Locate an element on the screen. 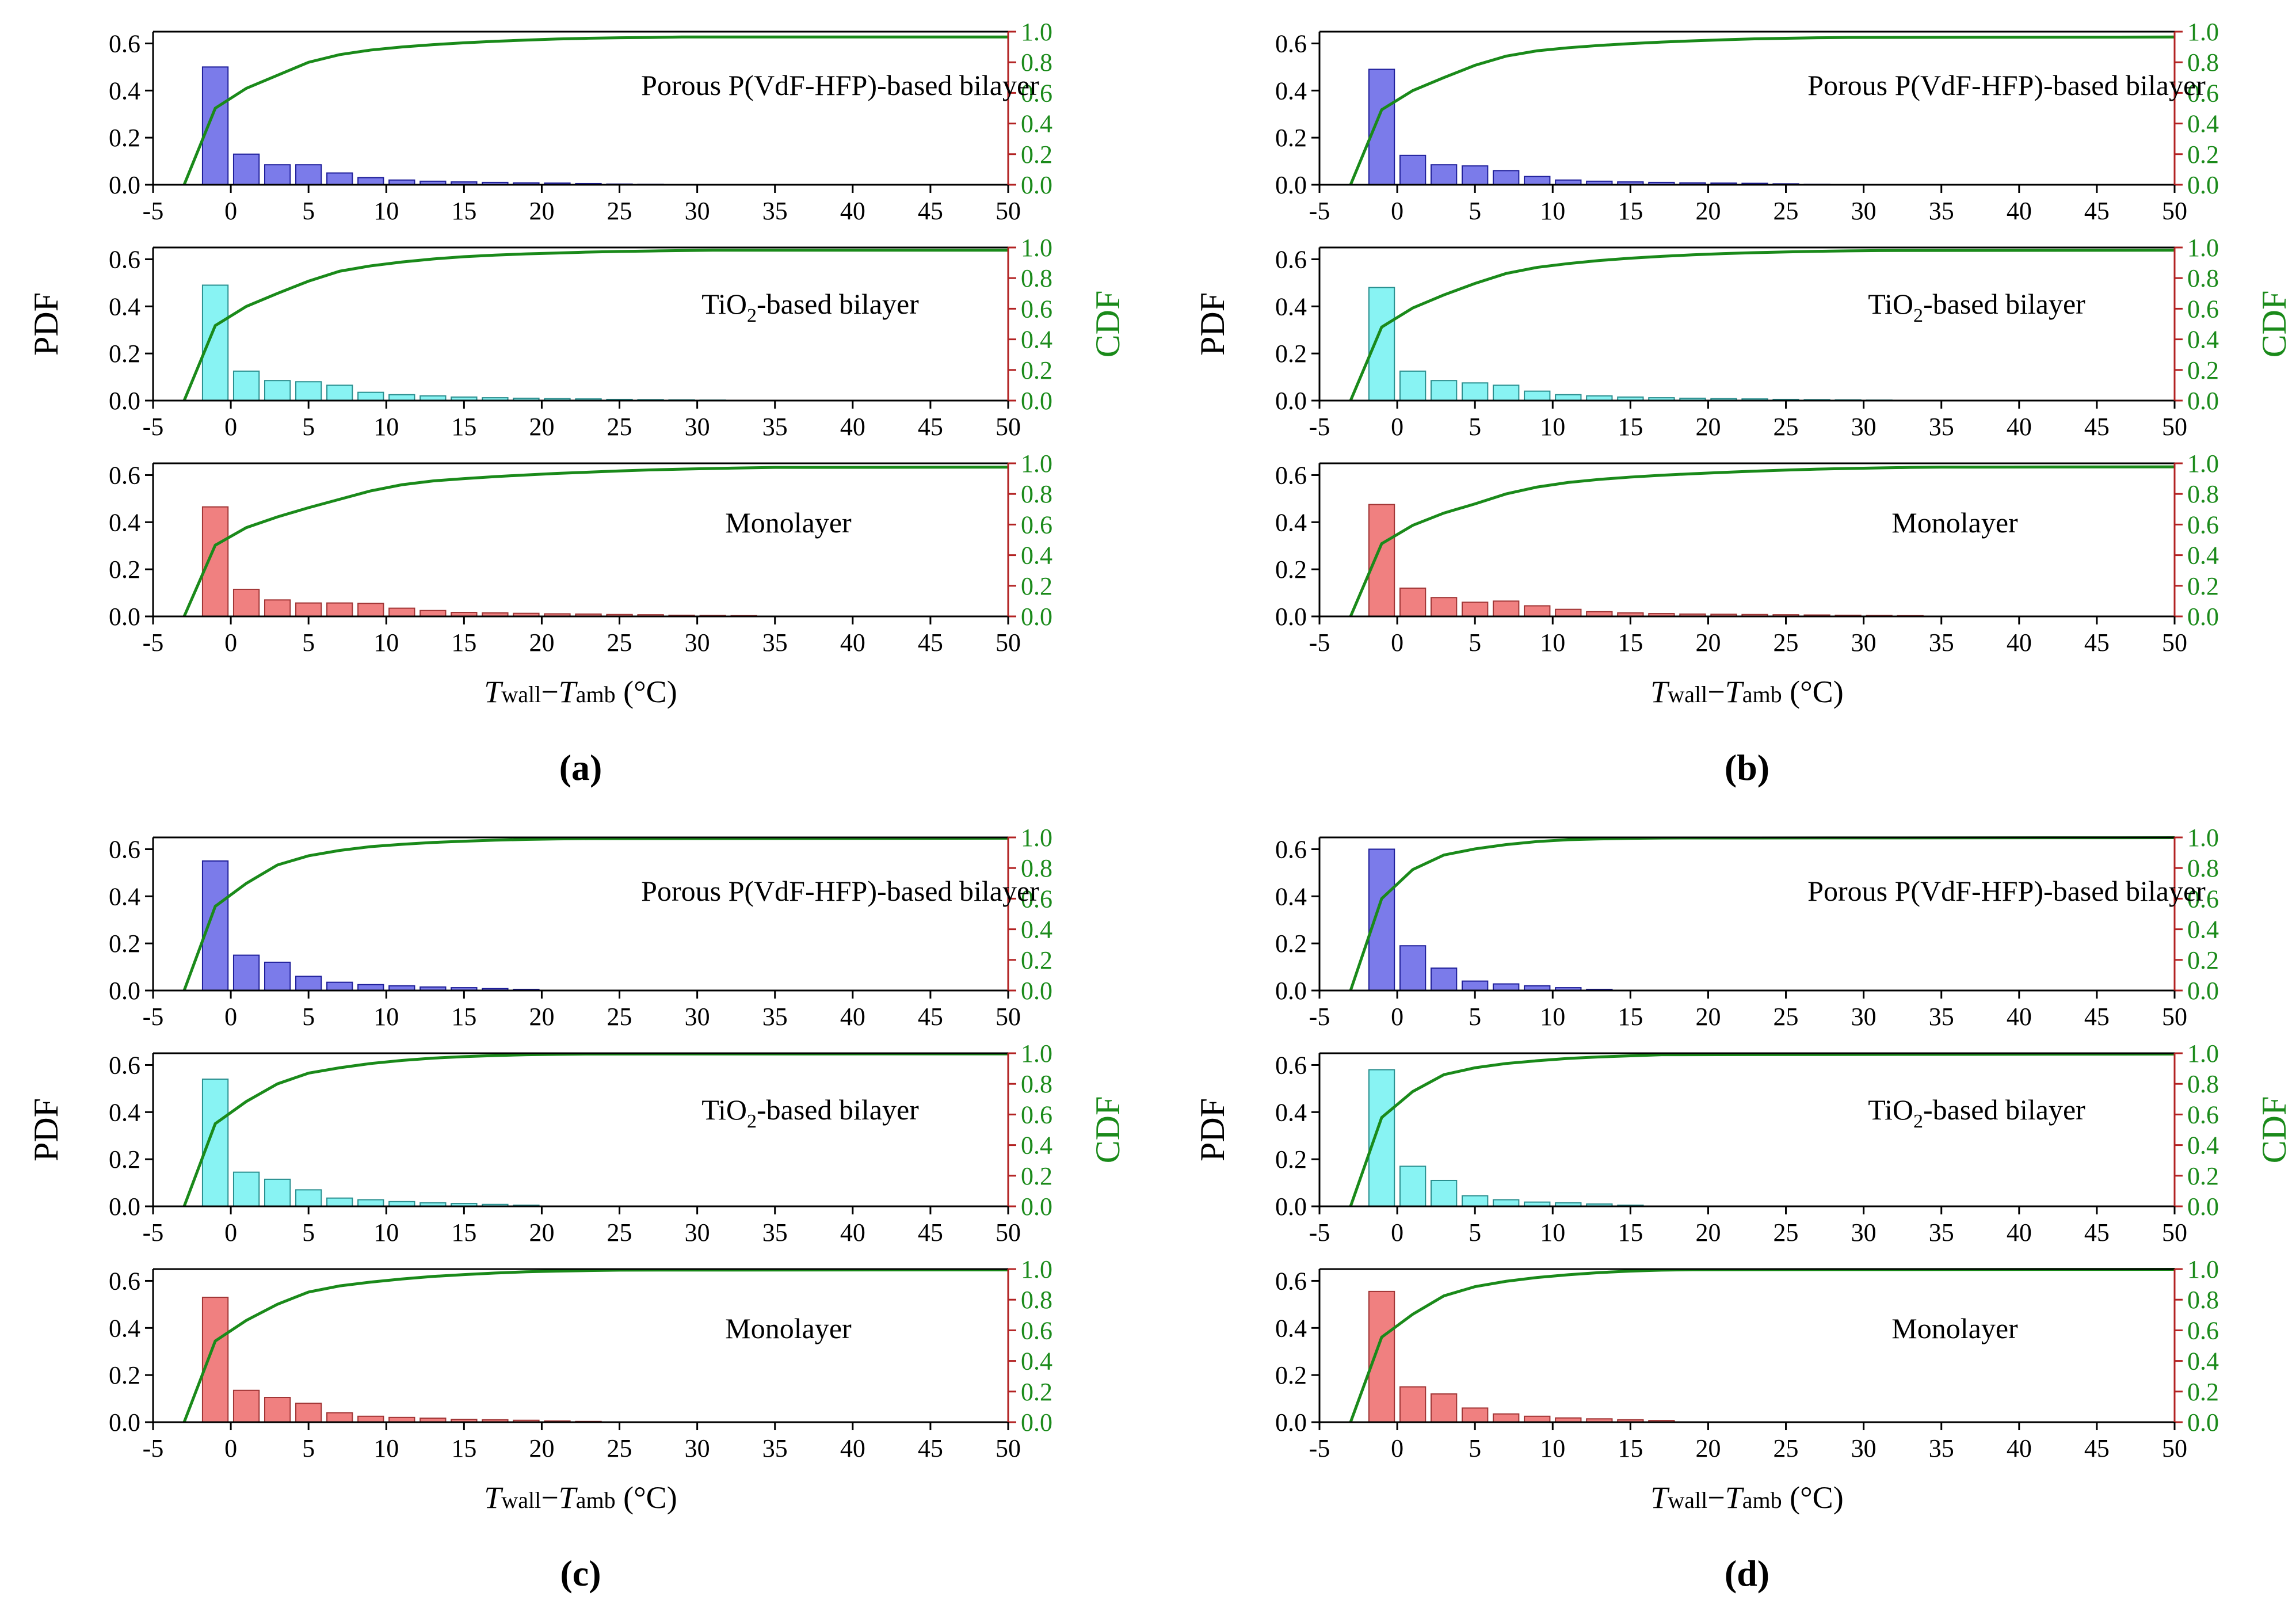 This screenshot has height=1619, width=2296. panel-label: (b) is located at coordinates (1747, 767).